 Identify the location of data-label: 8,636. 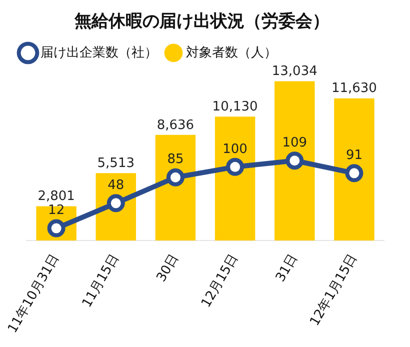
(175, 125).